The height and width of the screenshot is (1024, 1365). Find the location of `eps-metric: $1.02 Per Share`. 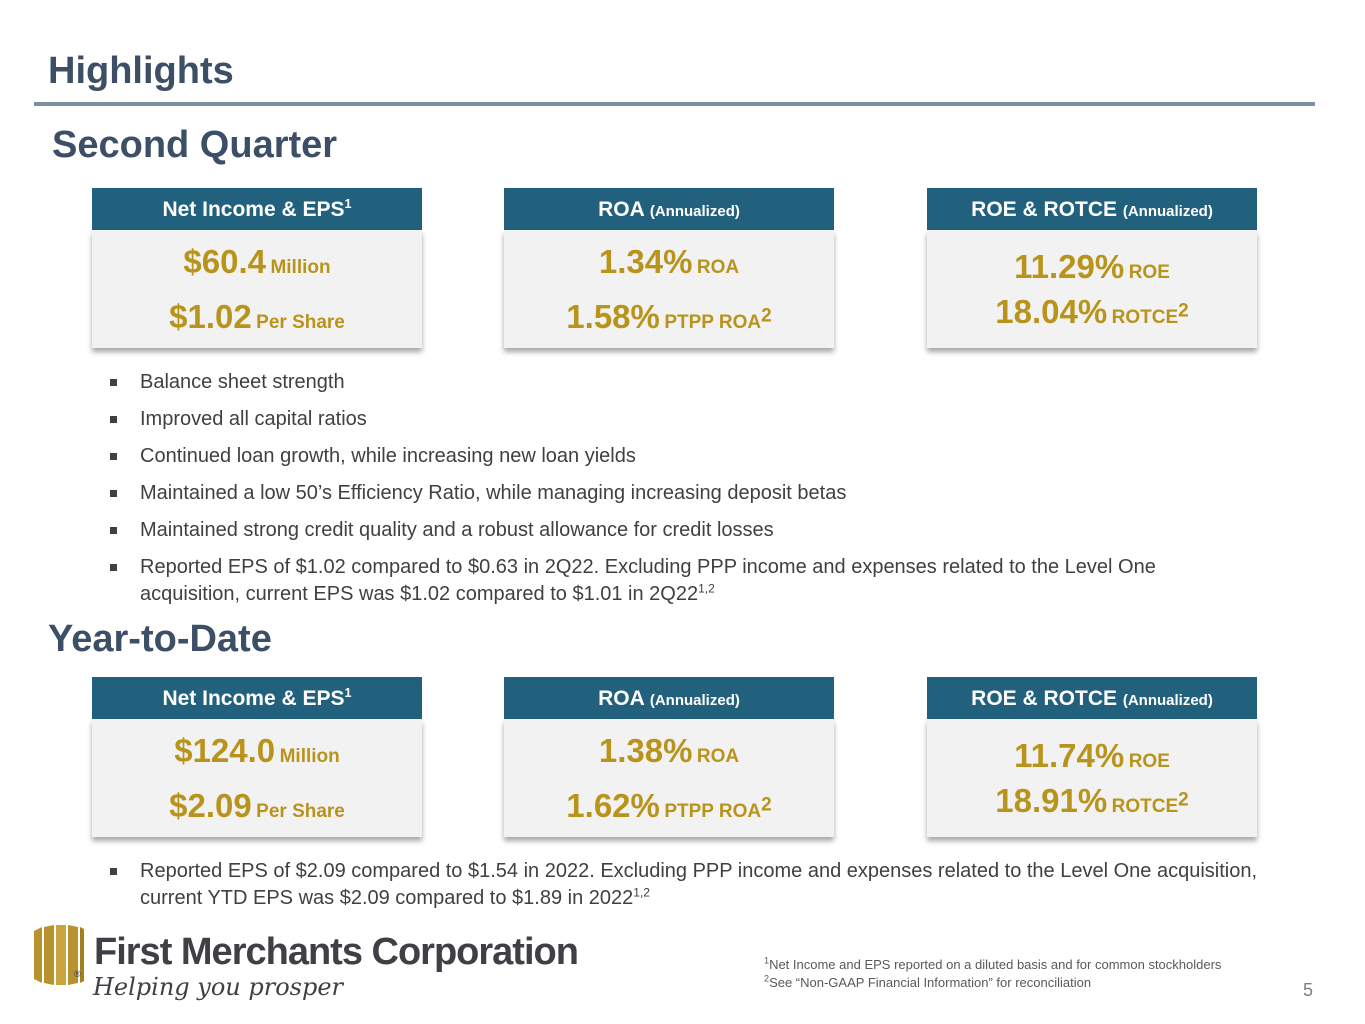

eps-metric: $1.02 Per Share is located at coordinates (257, 316).